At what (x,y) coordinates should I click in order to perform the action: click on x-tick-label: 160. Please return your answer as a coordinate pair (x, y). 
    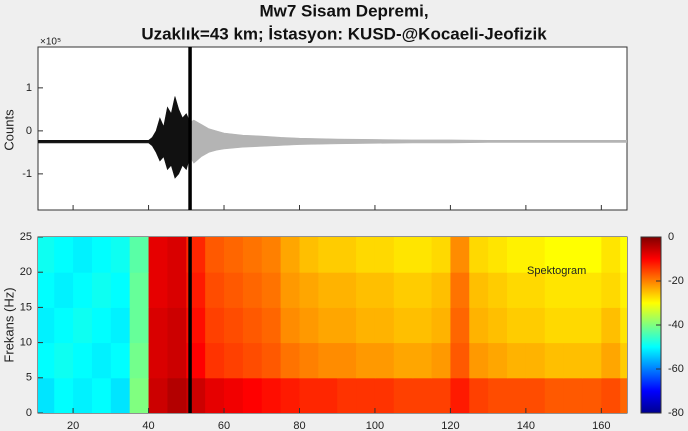
    Looking at the image, I should click on (601, 425).